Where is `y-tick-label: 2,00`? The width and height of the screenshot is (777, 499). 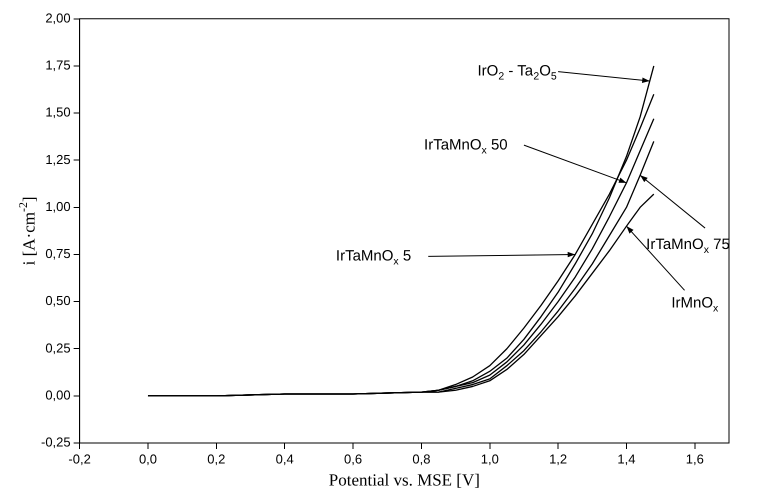 y-tick-label: 2,00 is located at coordinates (58, 18).